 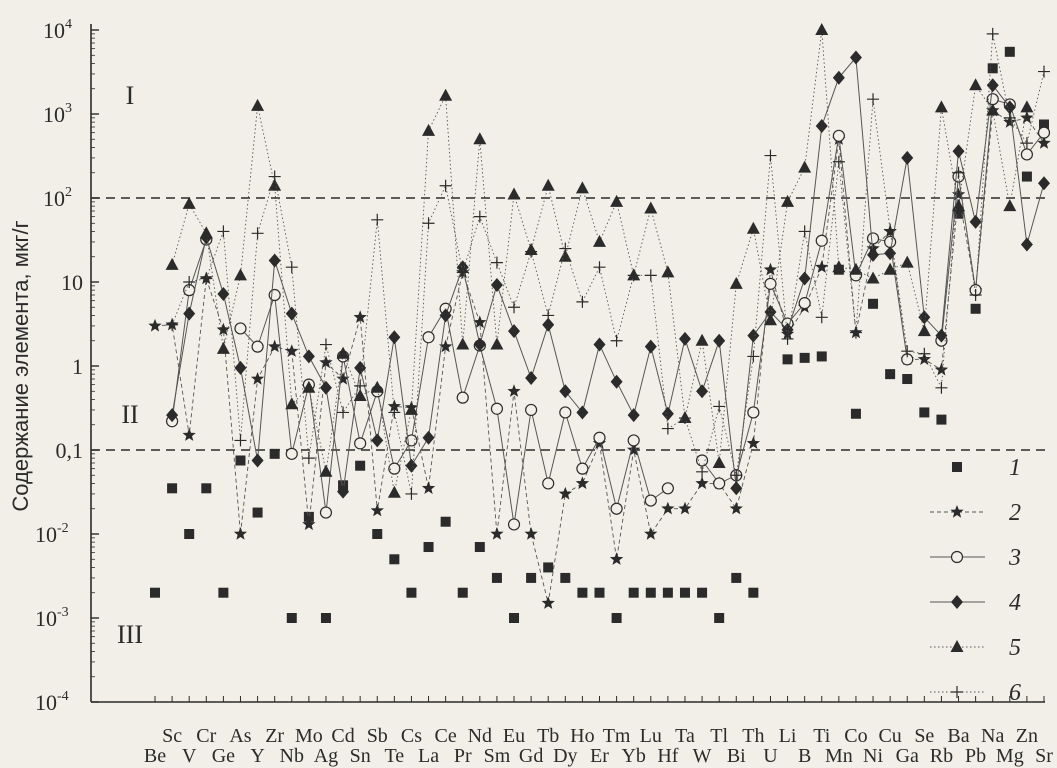 What do you see at coordinates (582, 301) in the screenshot?
I see `series-6-point-Ho` at bounding box center [582, 301].